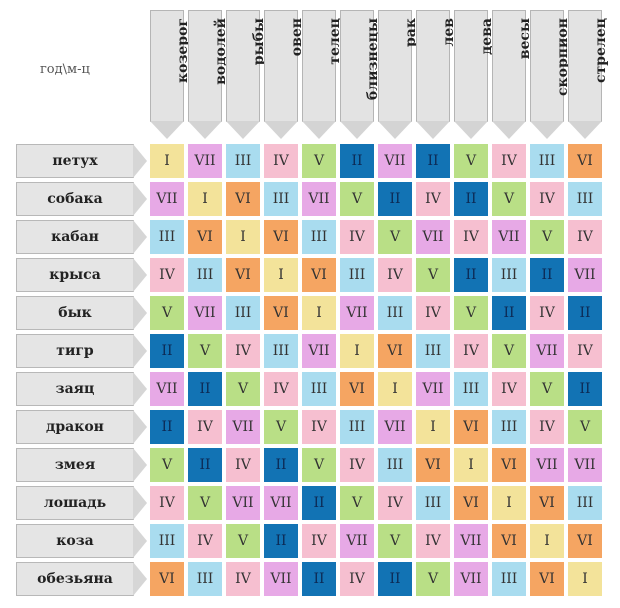  I want to click on month-header: козерог, so click(170, 76).